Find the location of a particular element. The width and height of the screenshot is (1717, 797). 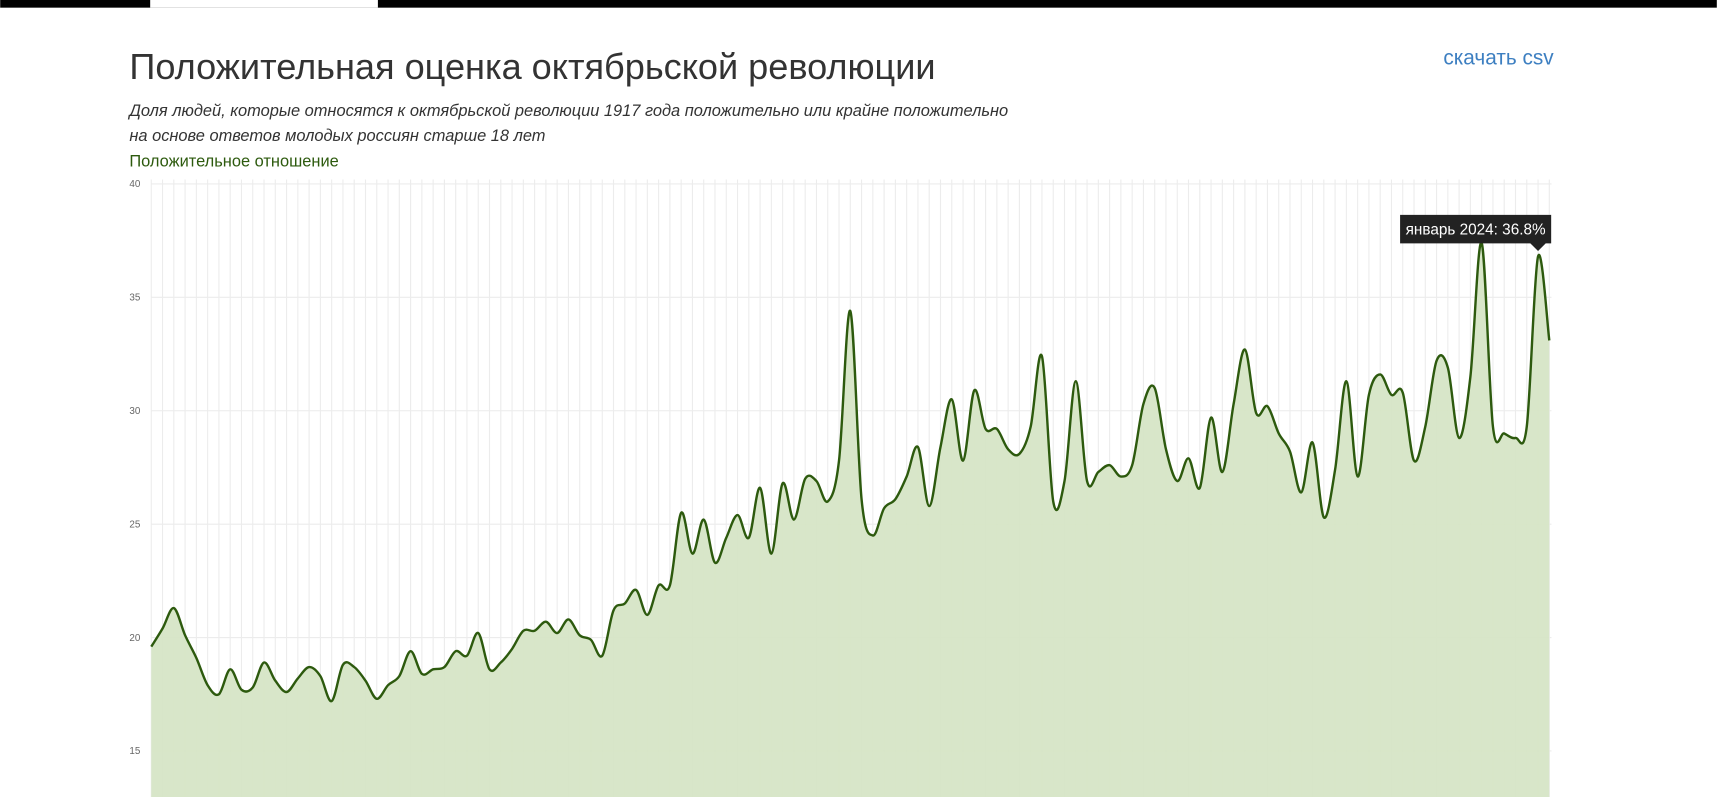

y-tick-label: 35 is located at coordinates (134, 298).